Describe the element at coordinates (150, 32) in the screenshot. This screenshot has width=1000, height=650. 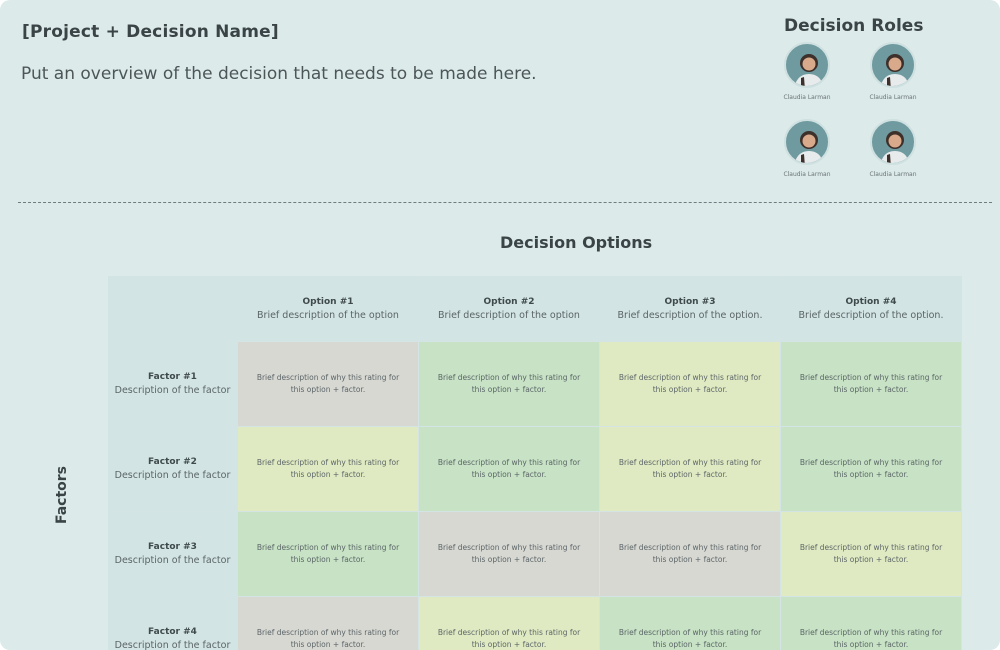
I see `project-title: [Project + Decision Name]` at that location.